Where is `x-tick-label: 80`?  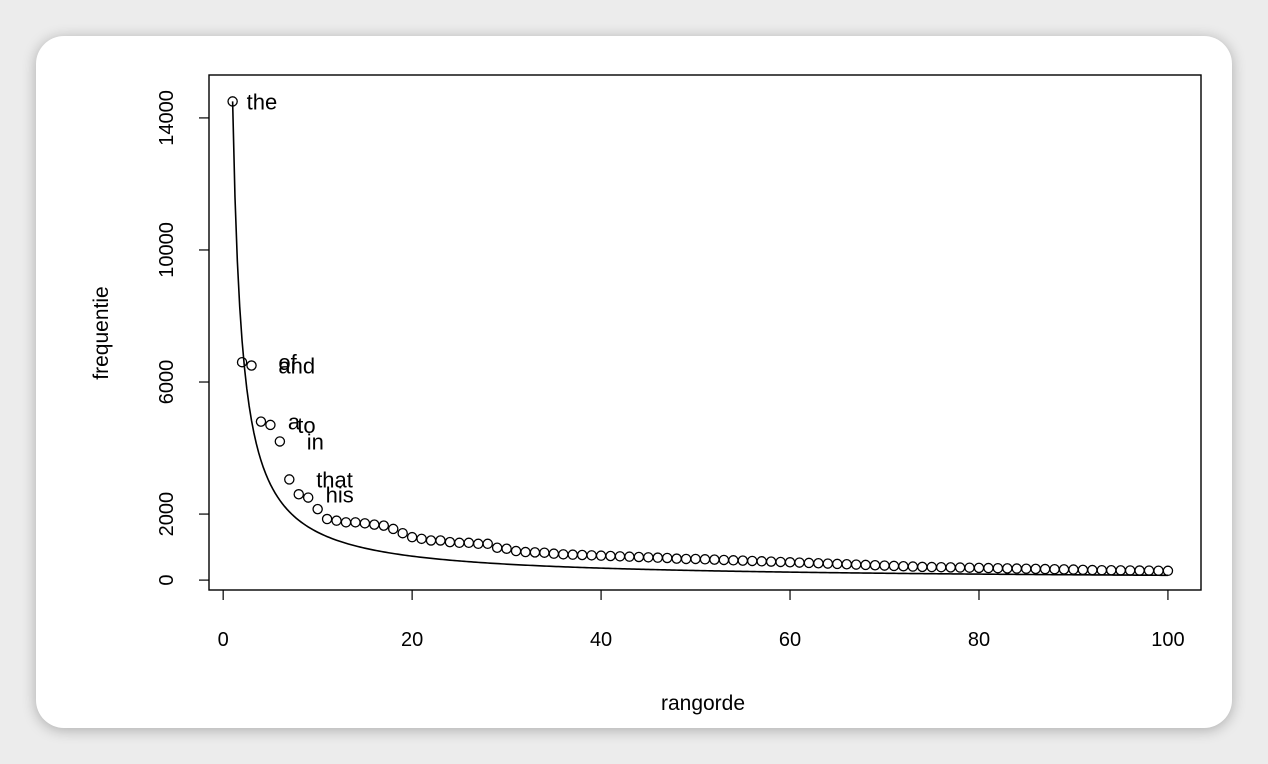 x-tick-label: 80 is located at coordinates (979, 640).